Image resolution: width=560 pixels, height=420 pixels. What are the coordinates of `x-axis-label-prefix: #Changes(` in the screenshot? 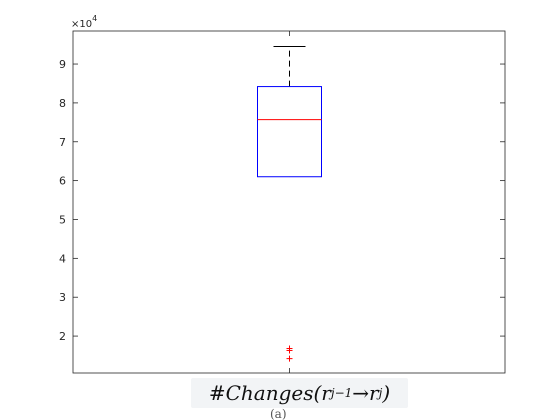 It's located at (265, 393).